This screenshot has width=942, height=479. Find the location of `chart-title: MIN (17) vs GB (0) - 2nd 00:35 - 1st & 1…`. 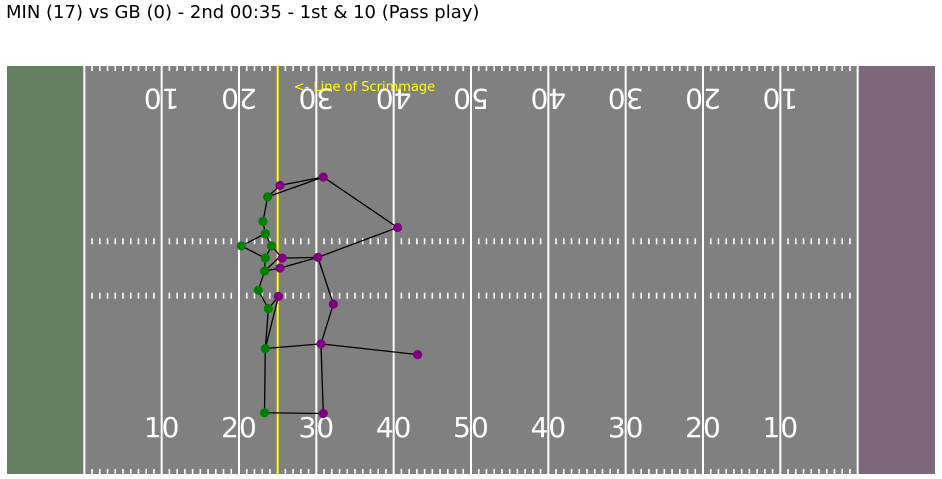

chart-title: MIN (17) vs GB (0) - 2nd 00:35 - 1st & 1… is located at coordinates (243, 12).